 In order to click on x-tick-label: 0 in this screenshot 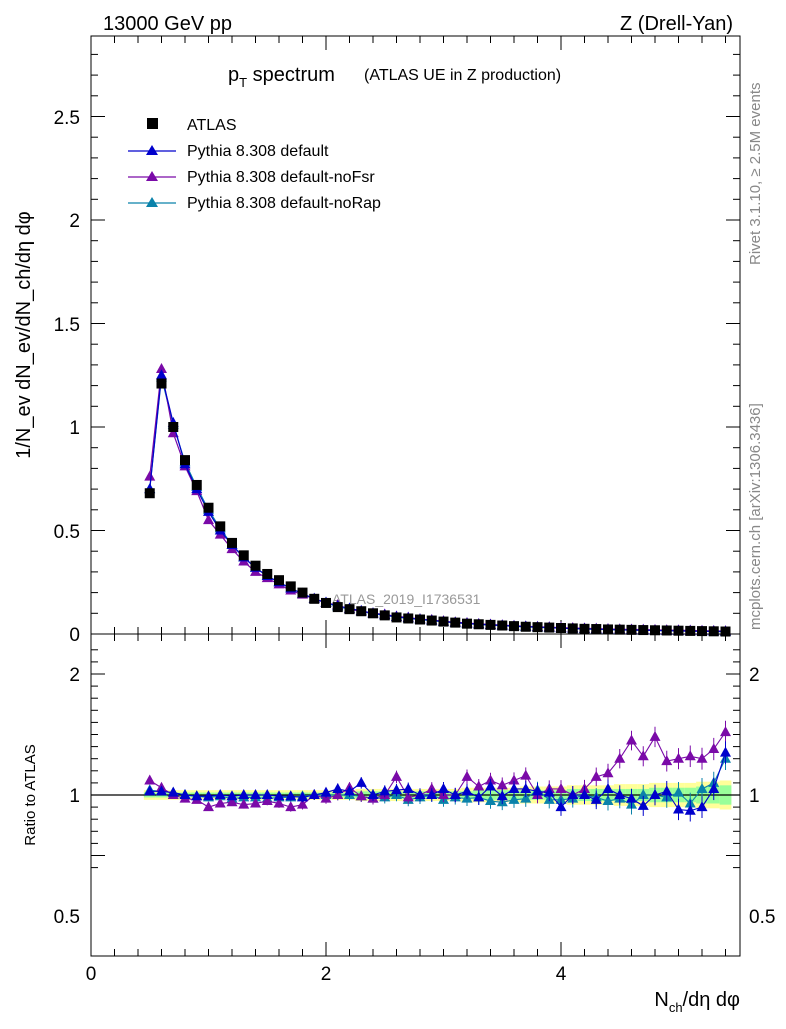, I will do `click(91, 974)`.